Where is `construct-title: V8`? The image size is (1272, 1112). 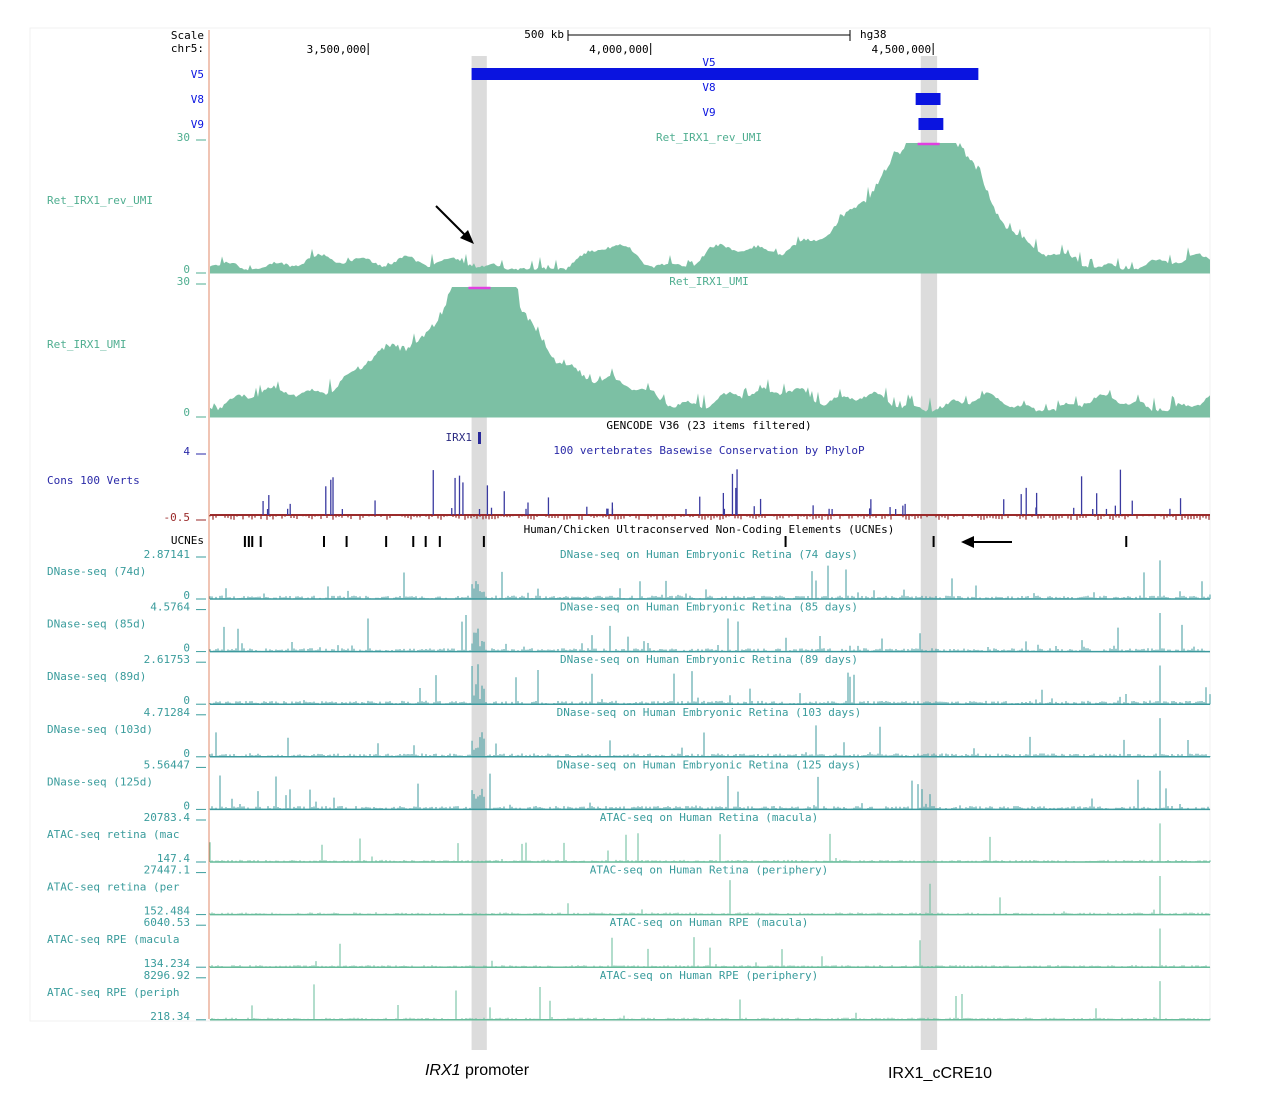 construct-title: V8 is located at coordinates (708, 87).